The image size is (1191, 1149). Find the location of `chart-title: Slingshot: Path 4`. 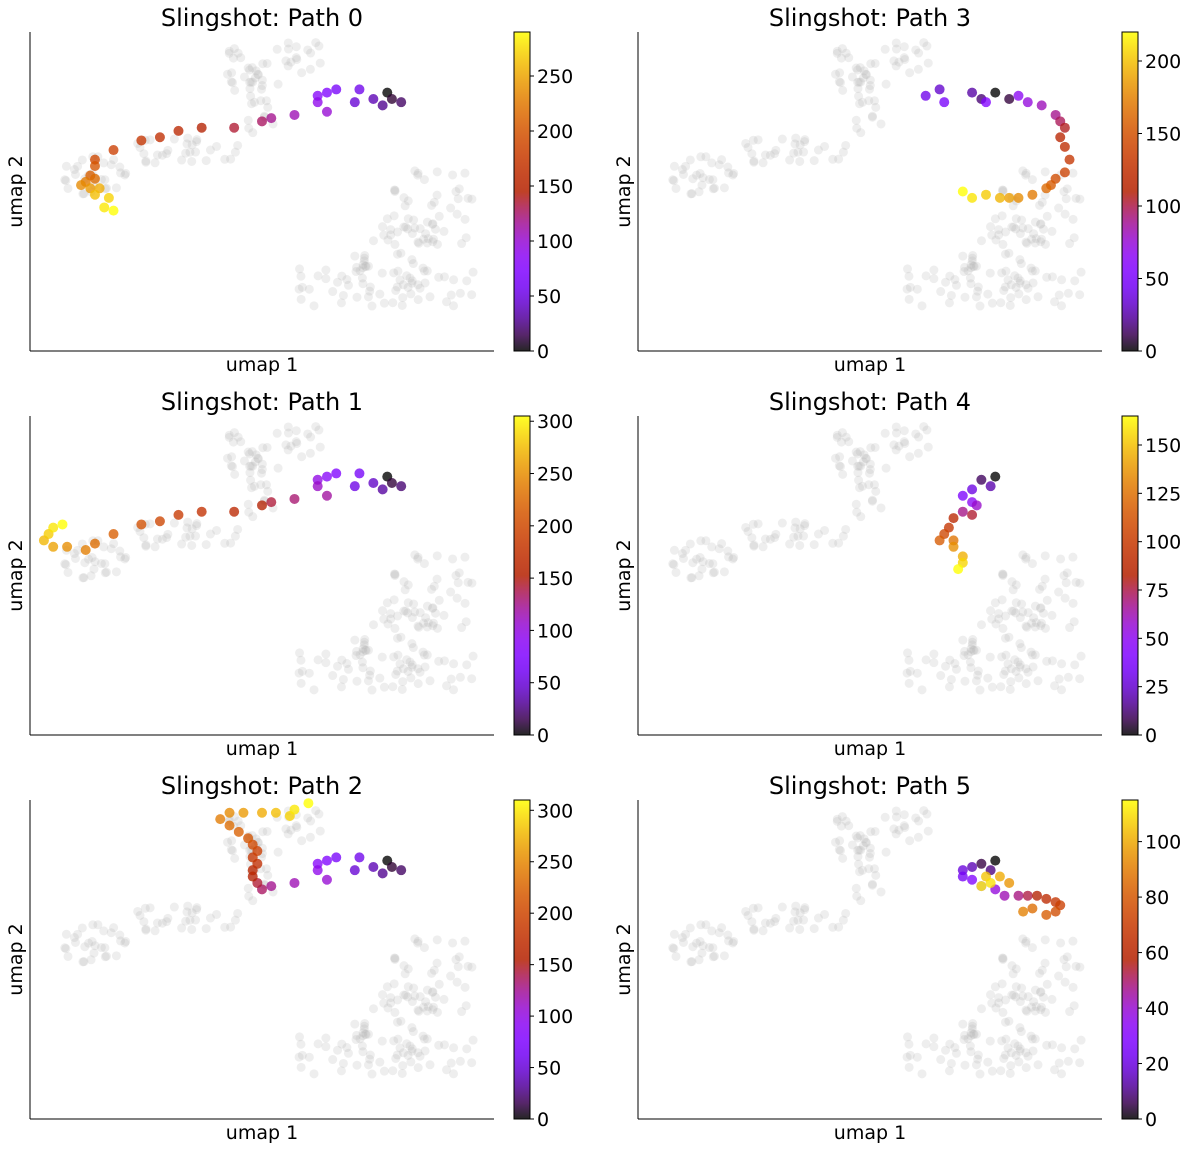

chart-title: Slingshot: Path 4 is located at coordinates (870, 402).